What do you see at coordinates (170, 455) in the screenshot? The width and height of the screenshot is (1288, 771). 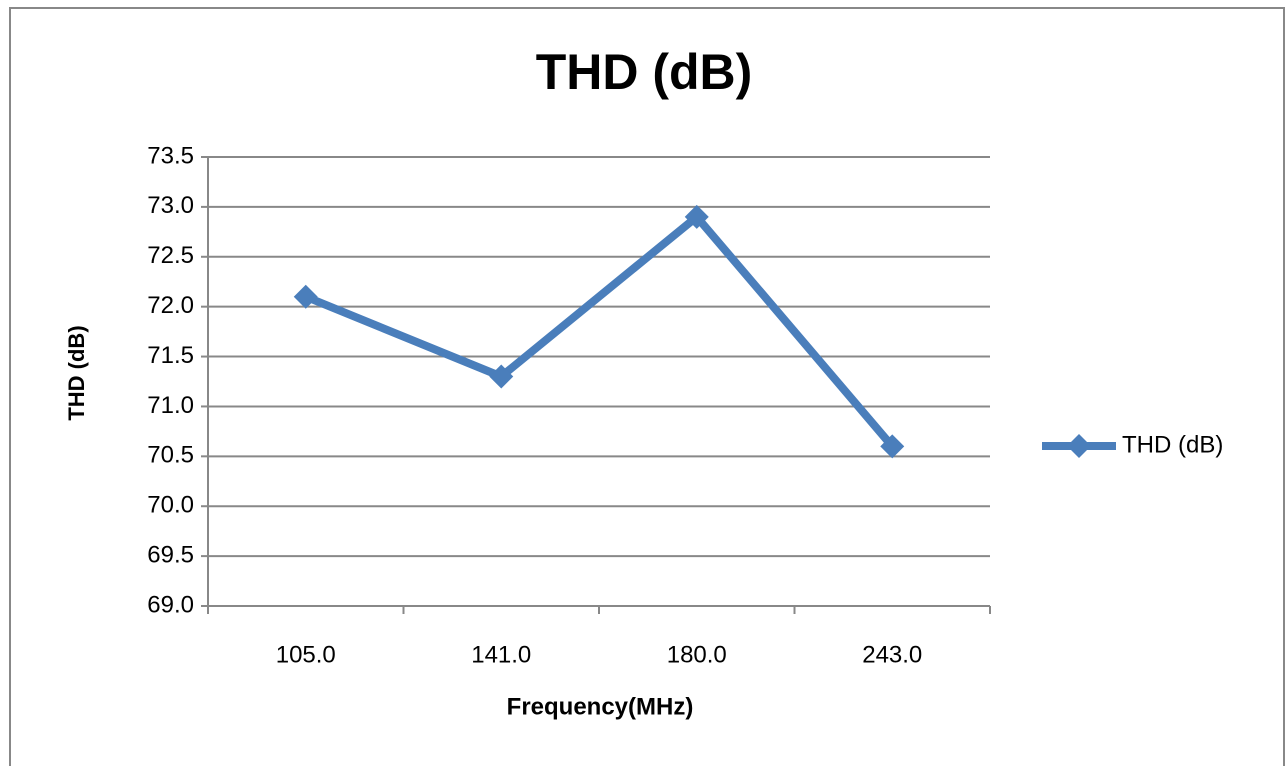 I see `y-tick-label: 70.5` at bounding box center [170, 455].